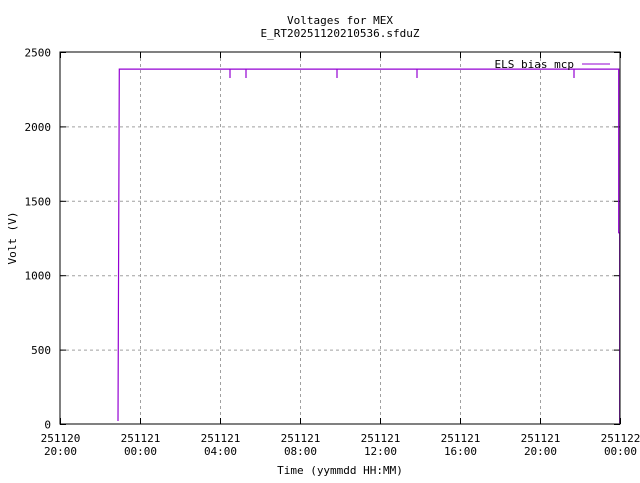 This screenshot has height=483, width=640. I want to click on y-axis-label: Volt (V), so click(12, 238).